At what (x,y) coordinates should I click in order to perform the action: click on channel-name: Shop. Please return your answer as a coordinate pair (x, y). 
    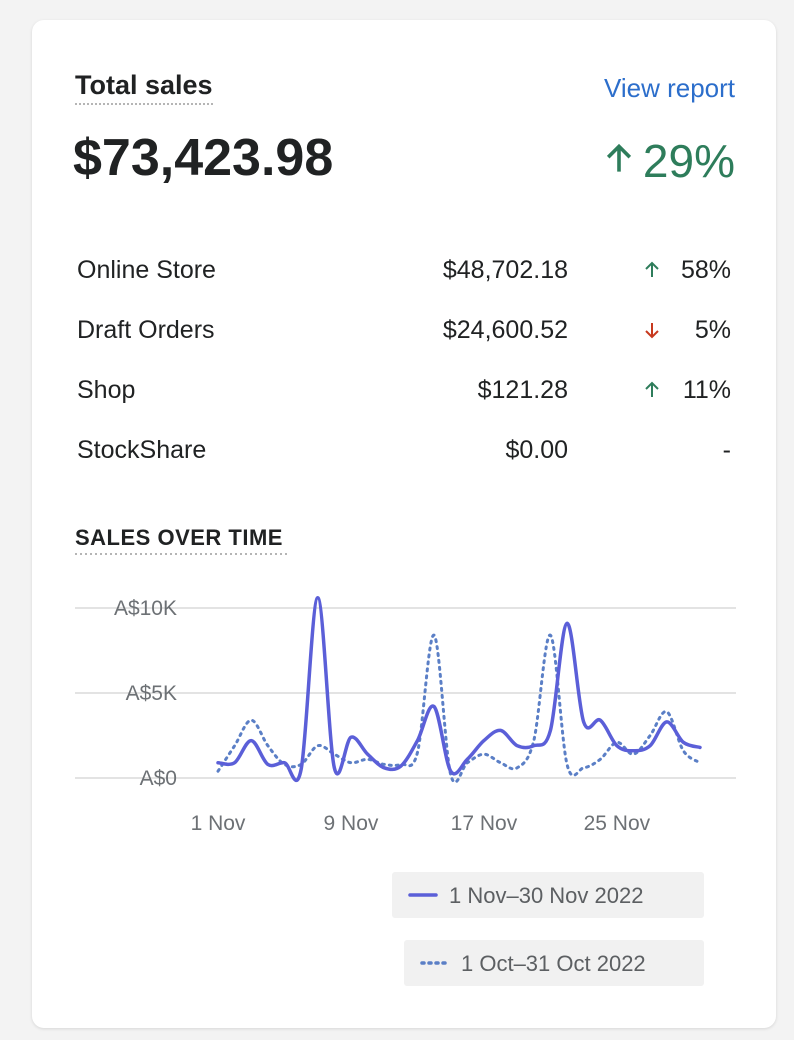
    Looking at the image, I should click on (106, 390).